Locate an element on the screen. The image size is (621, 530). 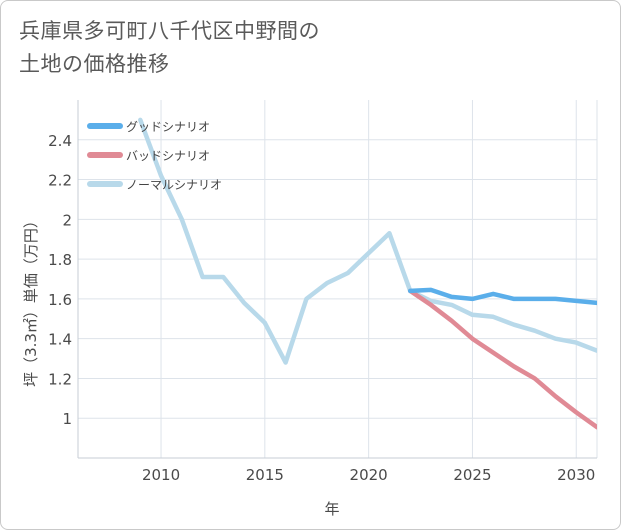
x-tick-label: 2010 is located at coordinates (161, 475).